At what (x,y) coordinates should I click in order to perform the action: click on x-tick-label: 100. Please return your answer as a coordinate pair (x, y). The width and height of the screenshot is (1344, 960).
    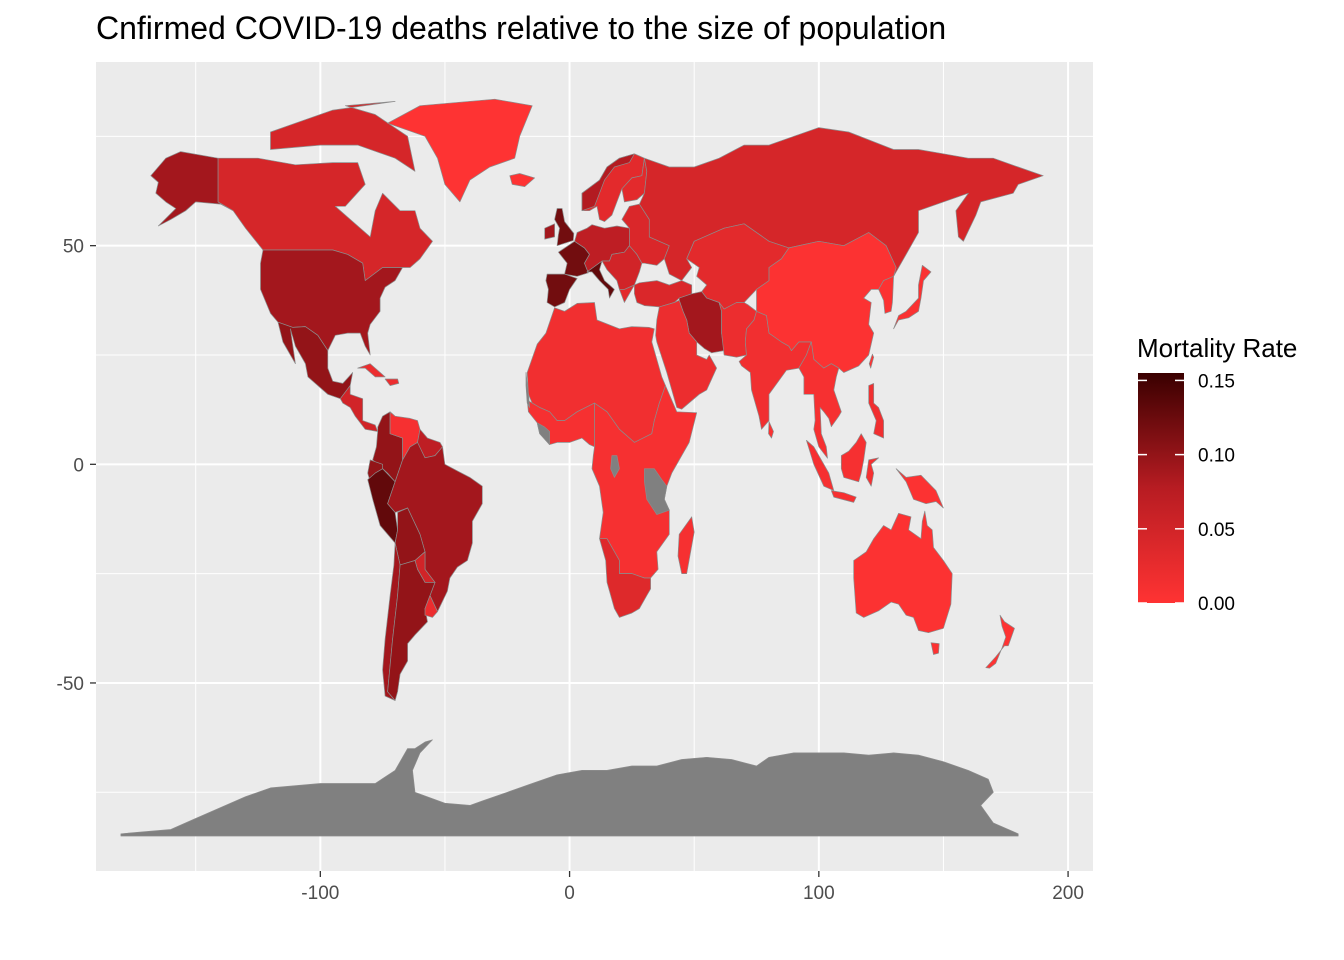
    Looking at the image, I should click on (819, 893).